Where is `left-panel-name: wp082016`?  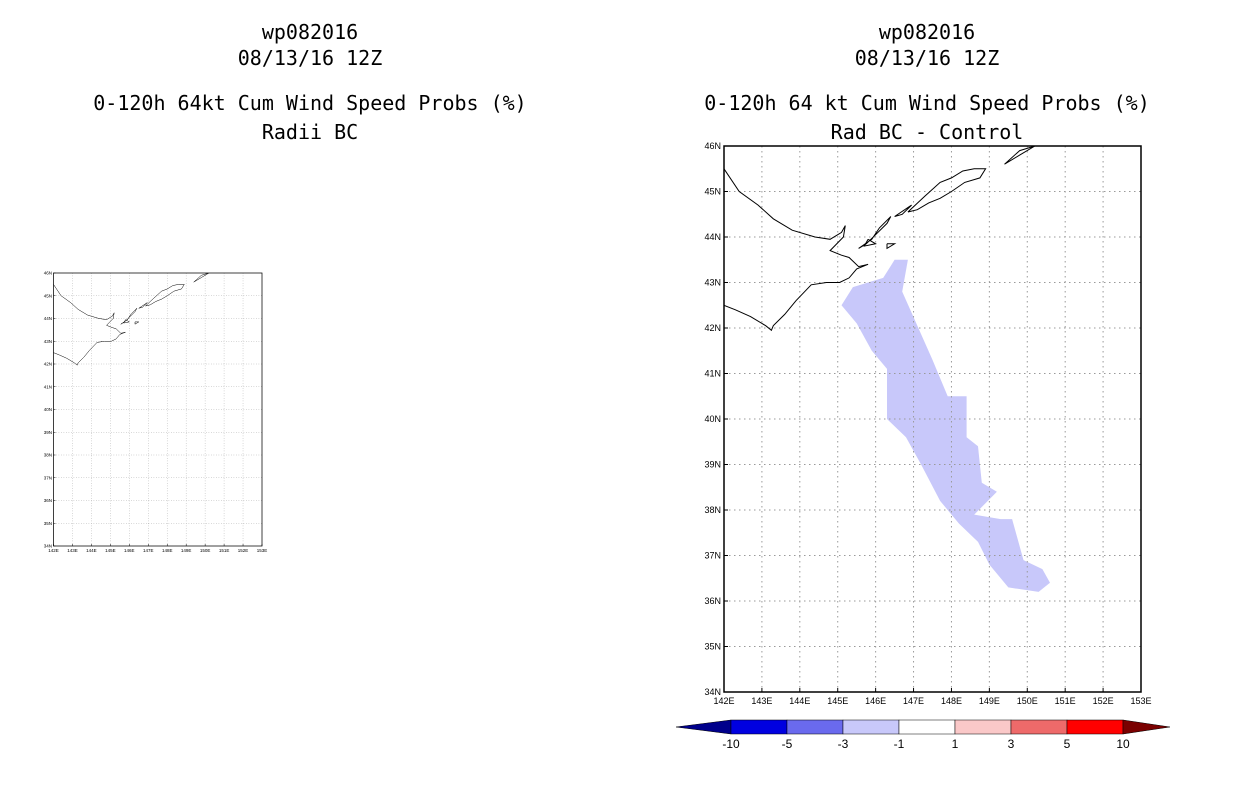 left-panel-name: wp082016 is located at coordinates (310, 32).